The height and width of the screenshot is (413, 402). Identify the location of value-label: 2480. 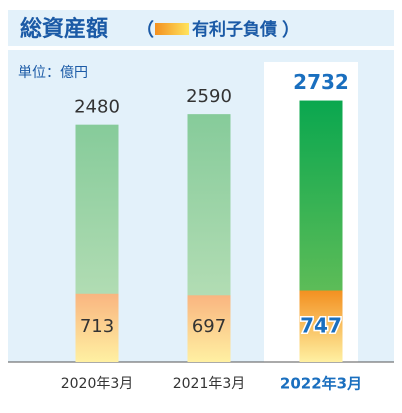
(97, 107).